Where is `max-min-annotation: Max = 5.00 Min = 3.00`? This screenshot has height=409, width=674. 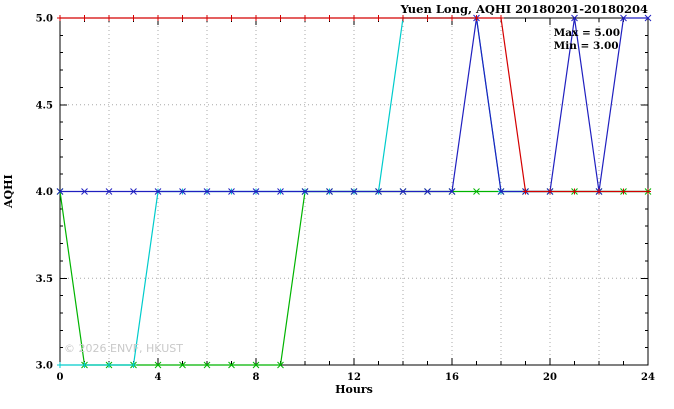
max-min-annotation: Max = 5.00 Min = 3.00 is located at coordinates (587, 40).